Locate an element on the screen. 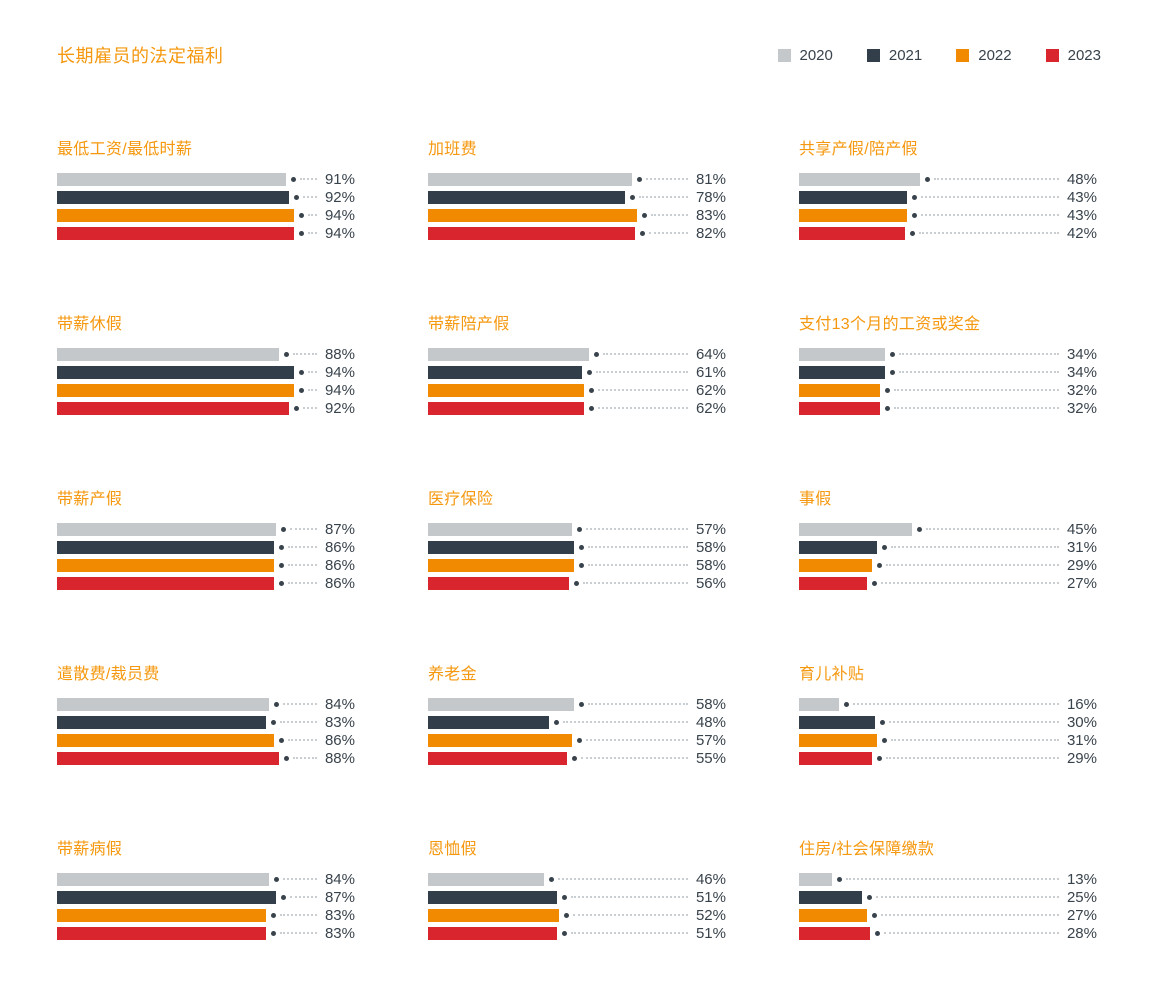  legend-item-2021: 2021 is located at coordinates (894, 55).